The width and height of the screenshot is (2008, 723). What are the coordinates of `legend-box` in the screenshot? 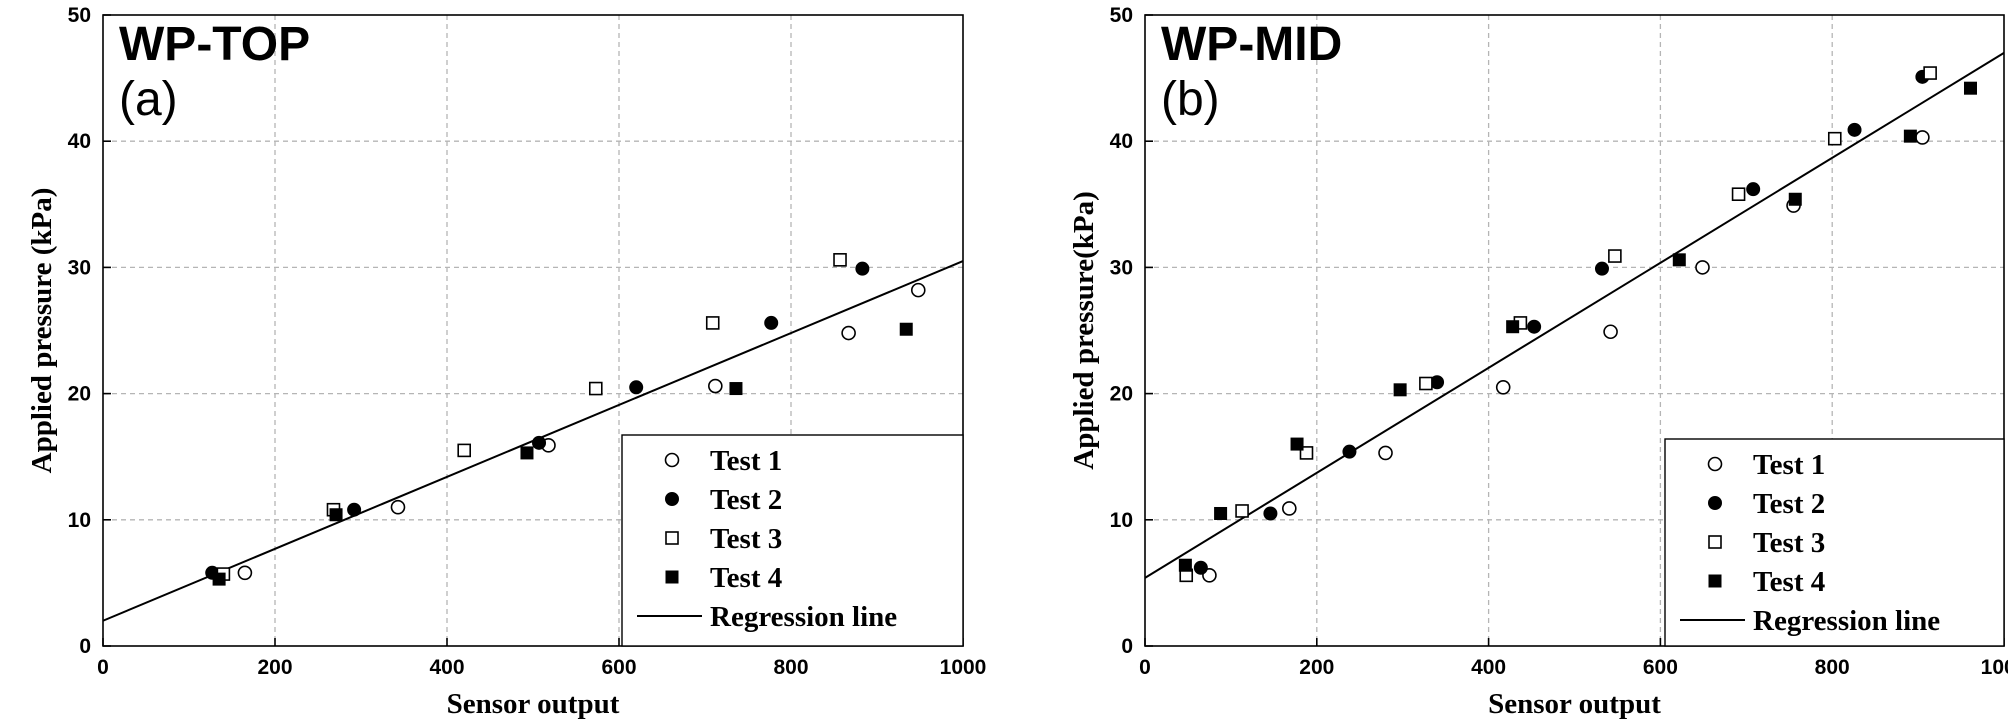 It's located at (792, 540).